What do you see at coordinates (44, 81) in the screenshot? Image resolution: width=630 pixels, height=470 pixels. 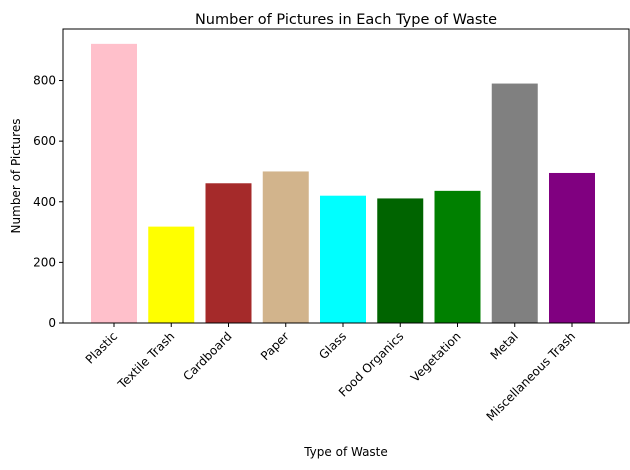 I see `y-tick-label: 800` at bounding box center [44, 81].